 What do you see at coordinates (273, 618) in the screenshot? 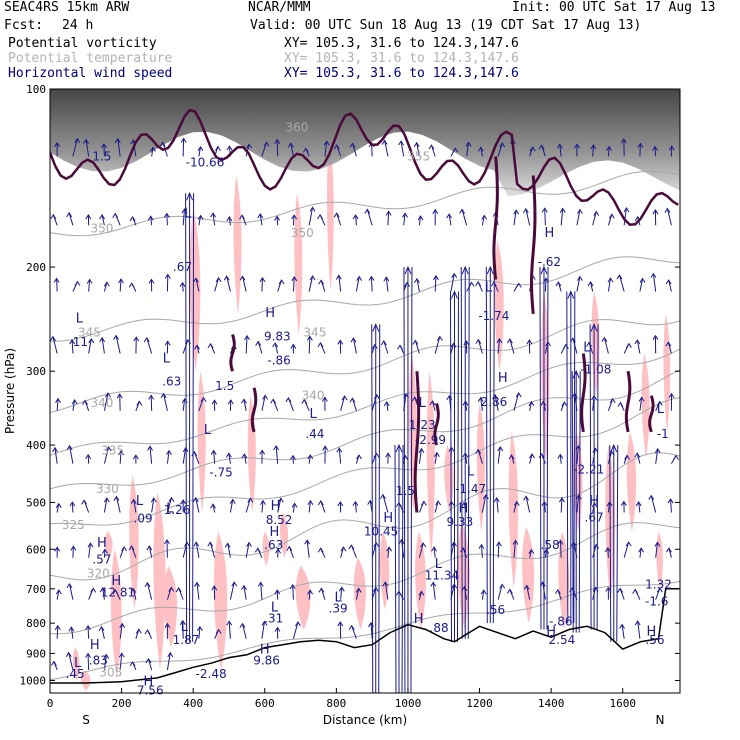
I see `extremum-value-label: .31` at bounding box center [273, 618].